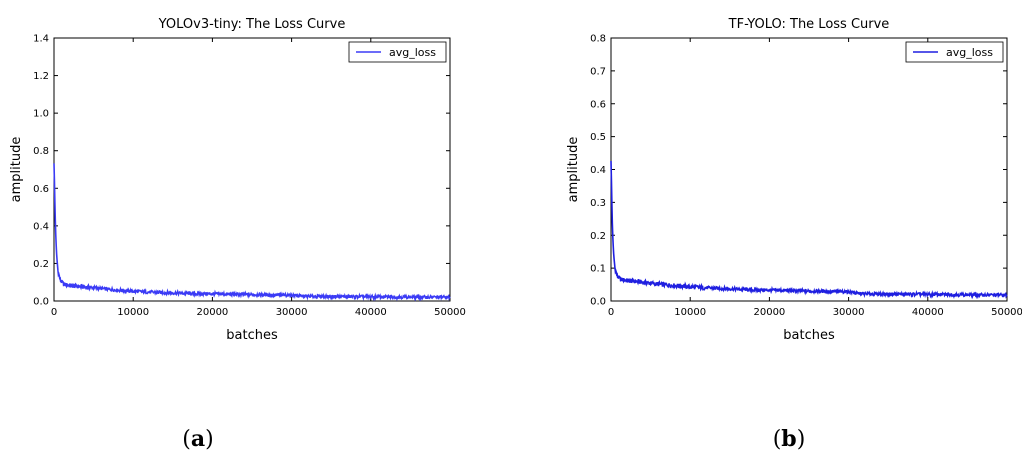  I want to click on y-tick-label: 0.7, so click(598, 71).